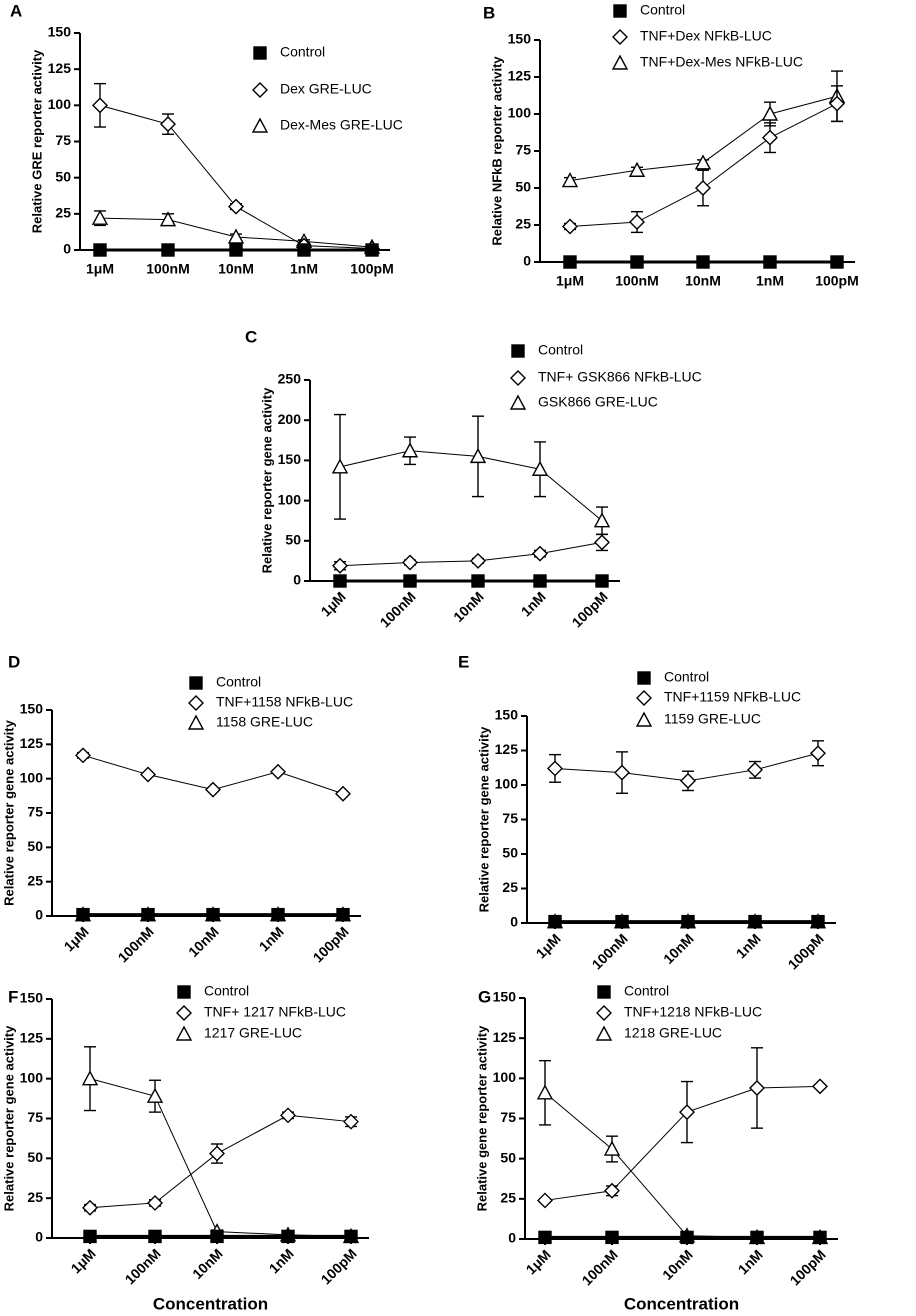 The image size is (916, 1316). Describe the element at coordinates (481, 1118) in the screenshot. I see `y-axis-label: Relative gene reporter activity` at that location.